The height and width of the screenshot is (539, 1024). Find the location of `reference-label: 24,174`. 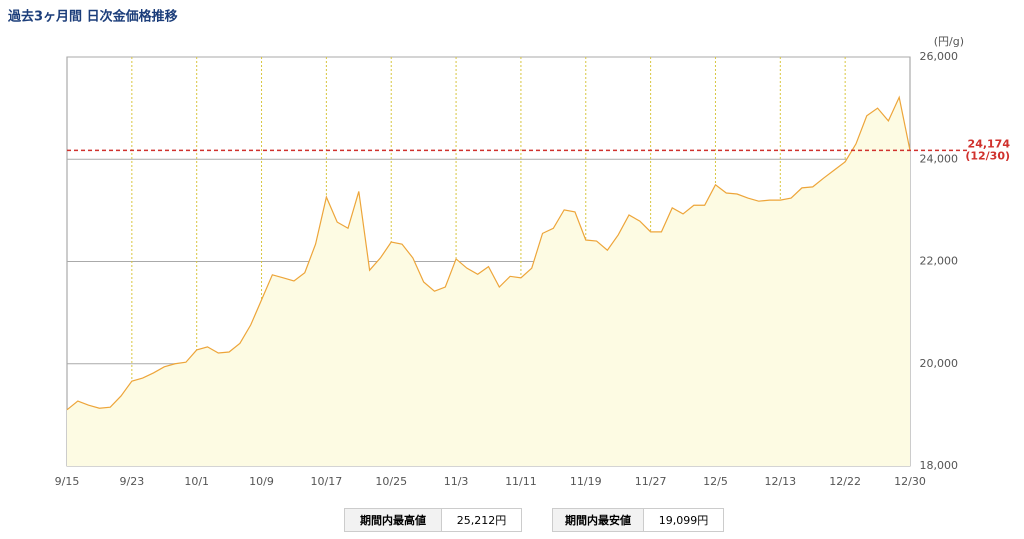

reference-label: 24,174 is located at coordinates (989, 143).